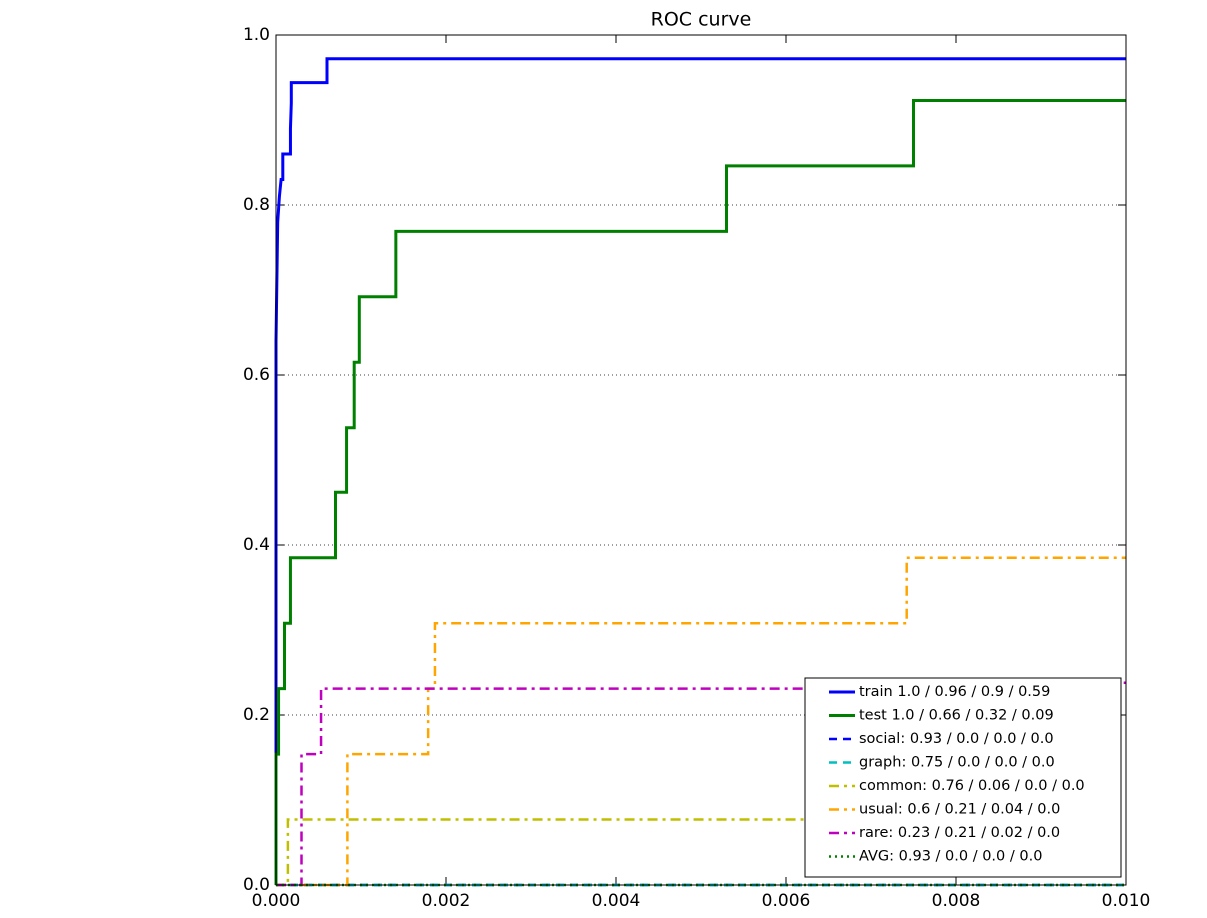 This screenshot has height=918, width=1207. Describe the element at coordinates (954, 692) in the screenshot. I see `legend-label: train 1.0 / 0.96 / 0.9 / 0.59` at that location.